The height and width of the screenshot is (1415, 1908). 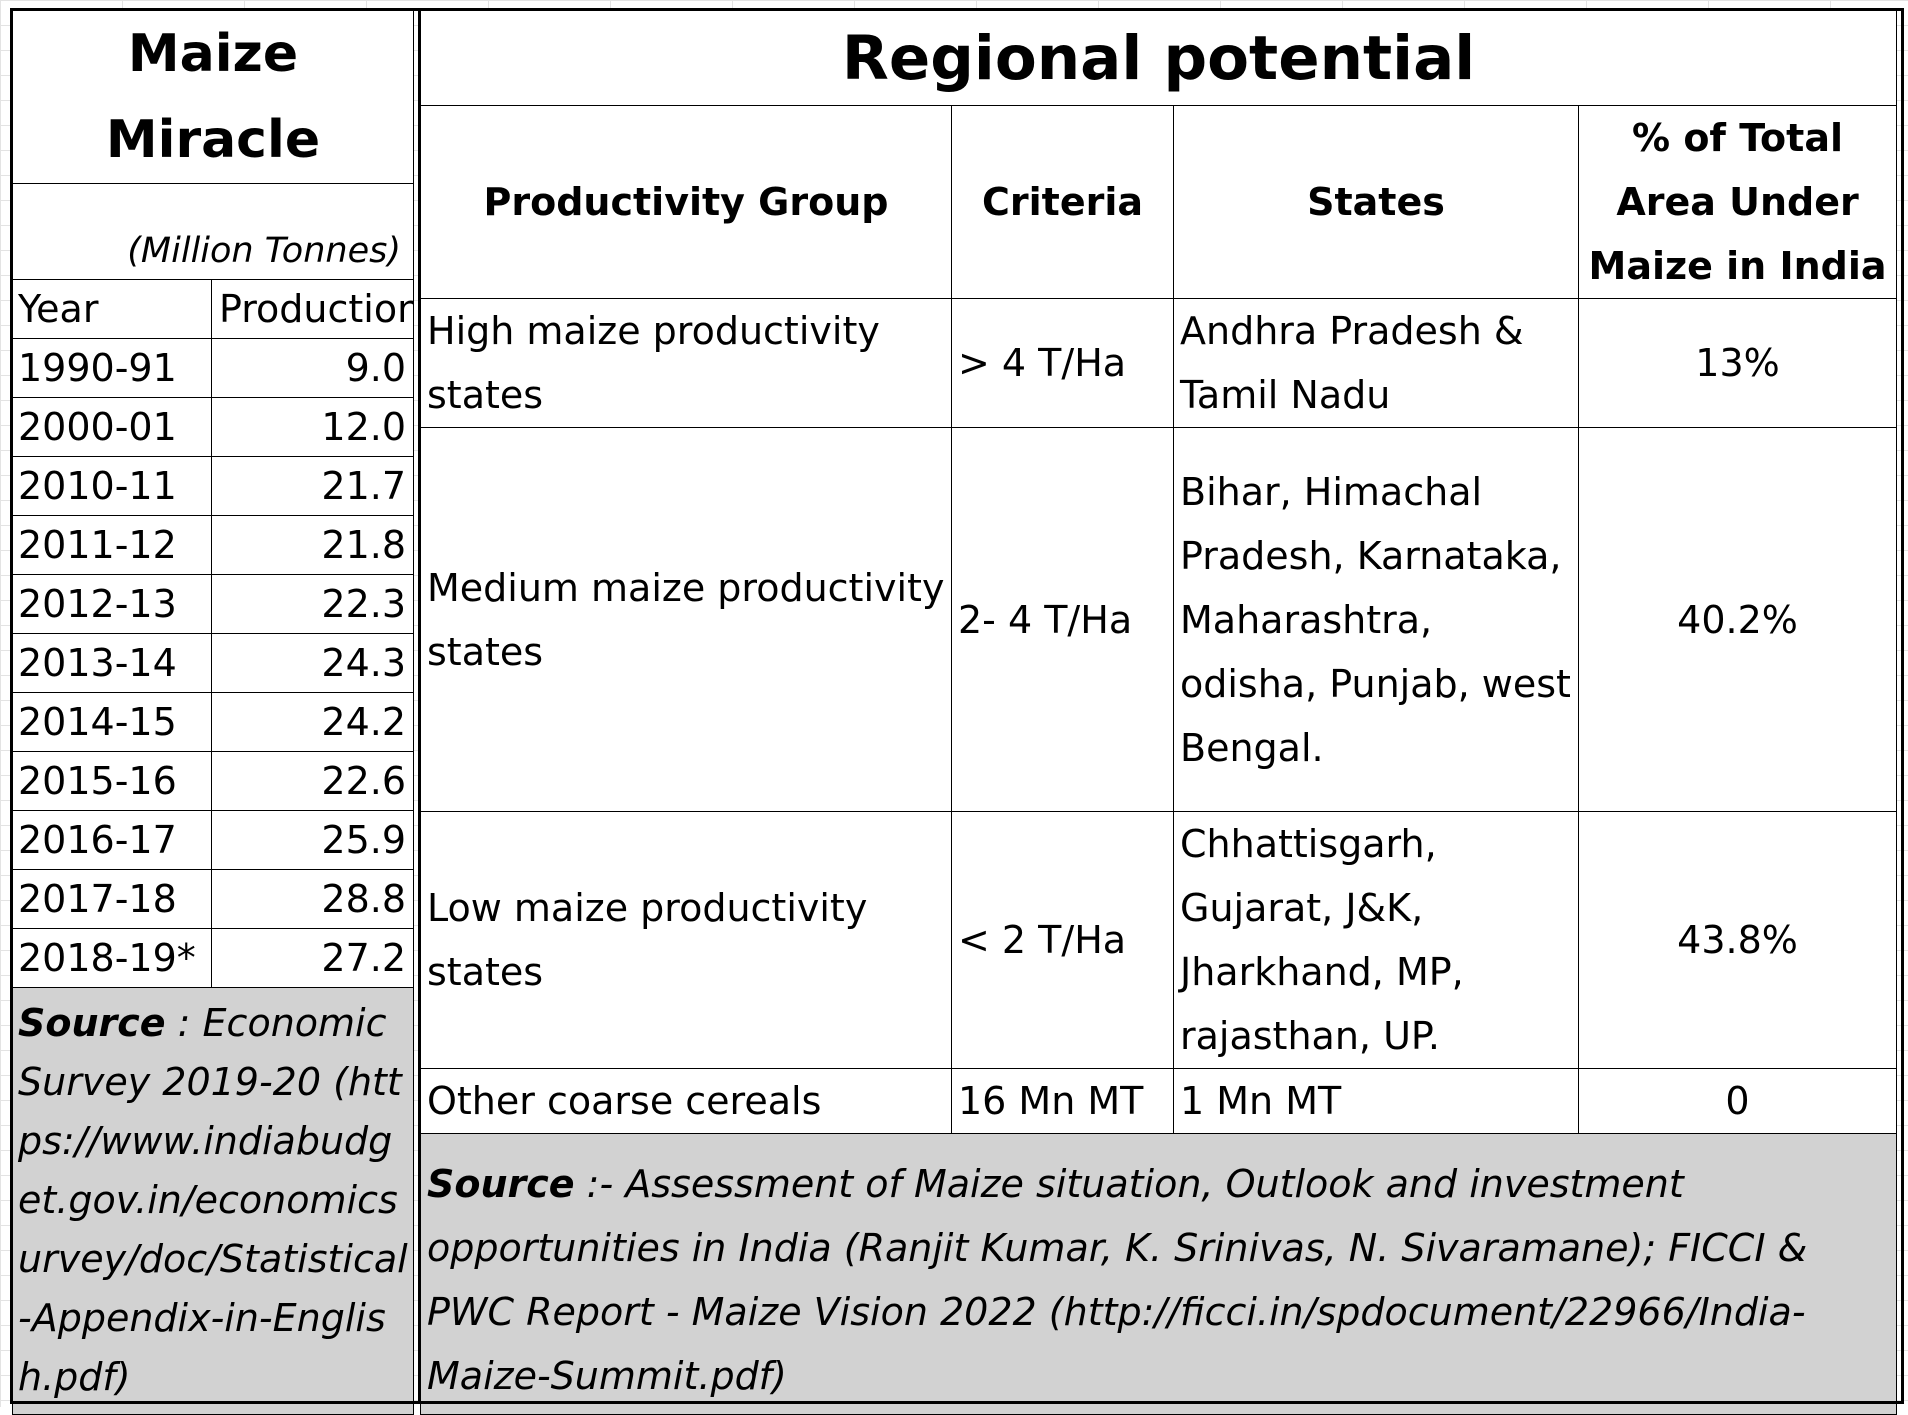 What do you see at coordinates (312, 663) in the screenshot?
I see `production-cell: 24.3` at bounding box center [312, 663].